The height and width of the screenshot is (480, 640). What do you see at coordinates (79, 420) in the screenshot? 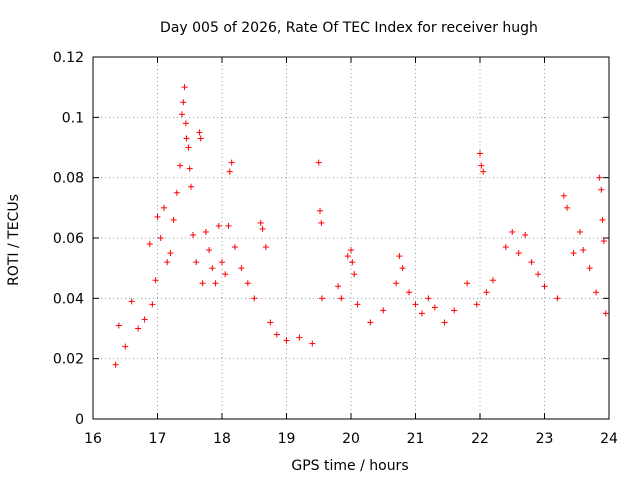
I see `y-tick-label: 0` at bounding box center [79, 420].